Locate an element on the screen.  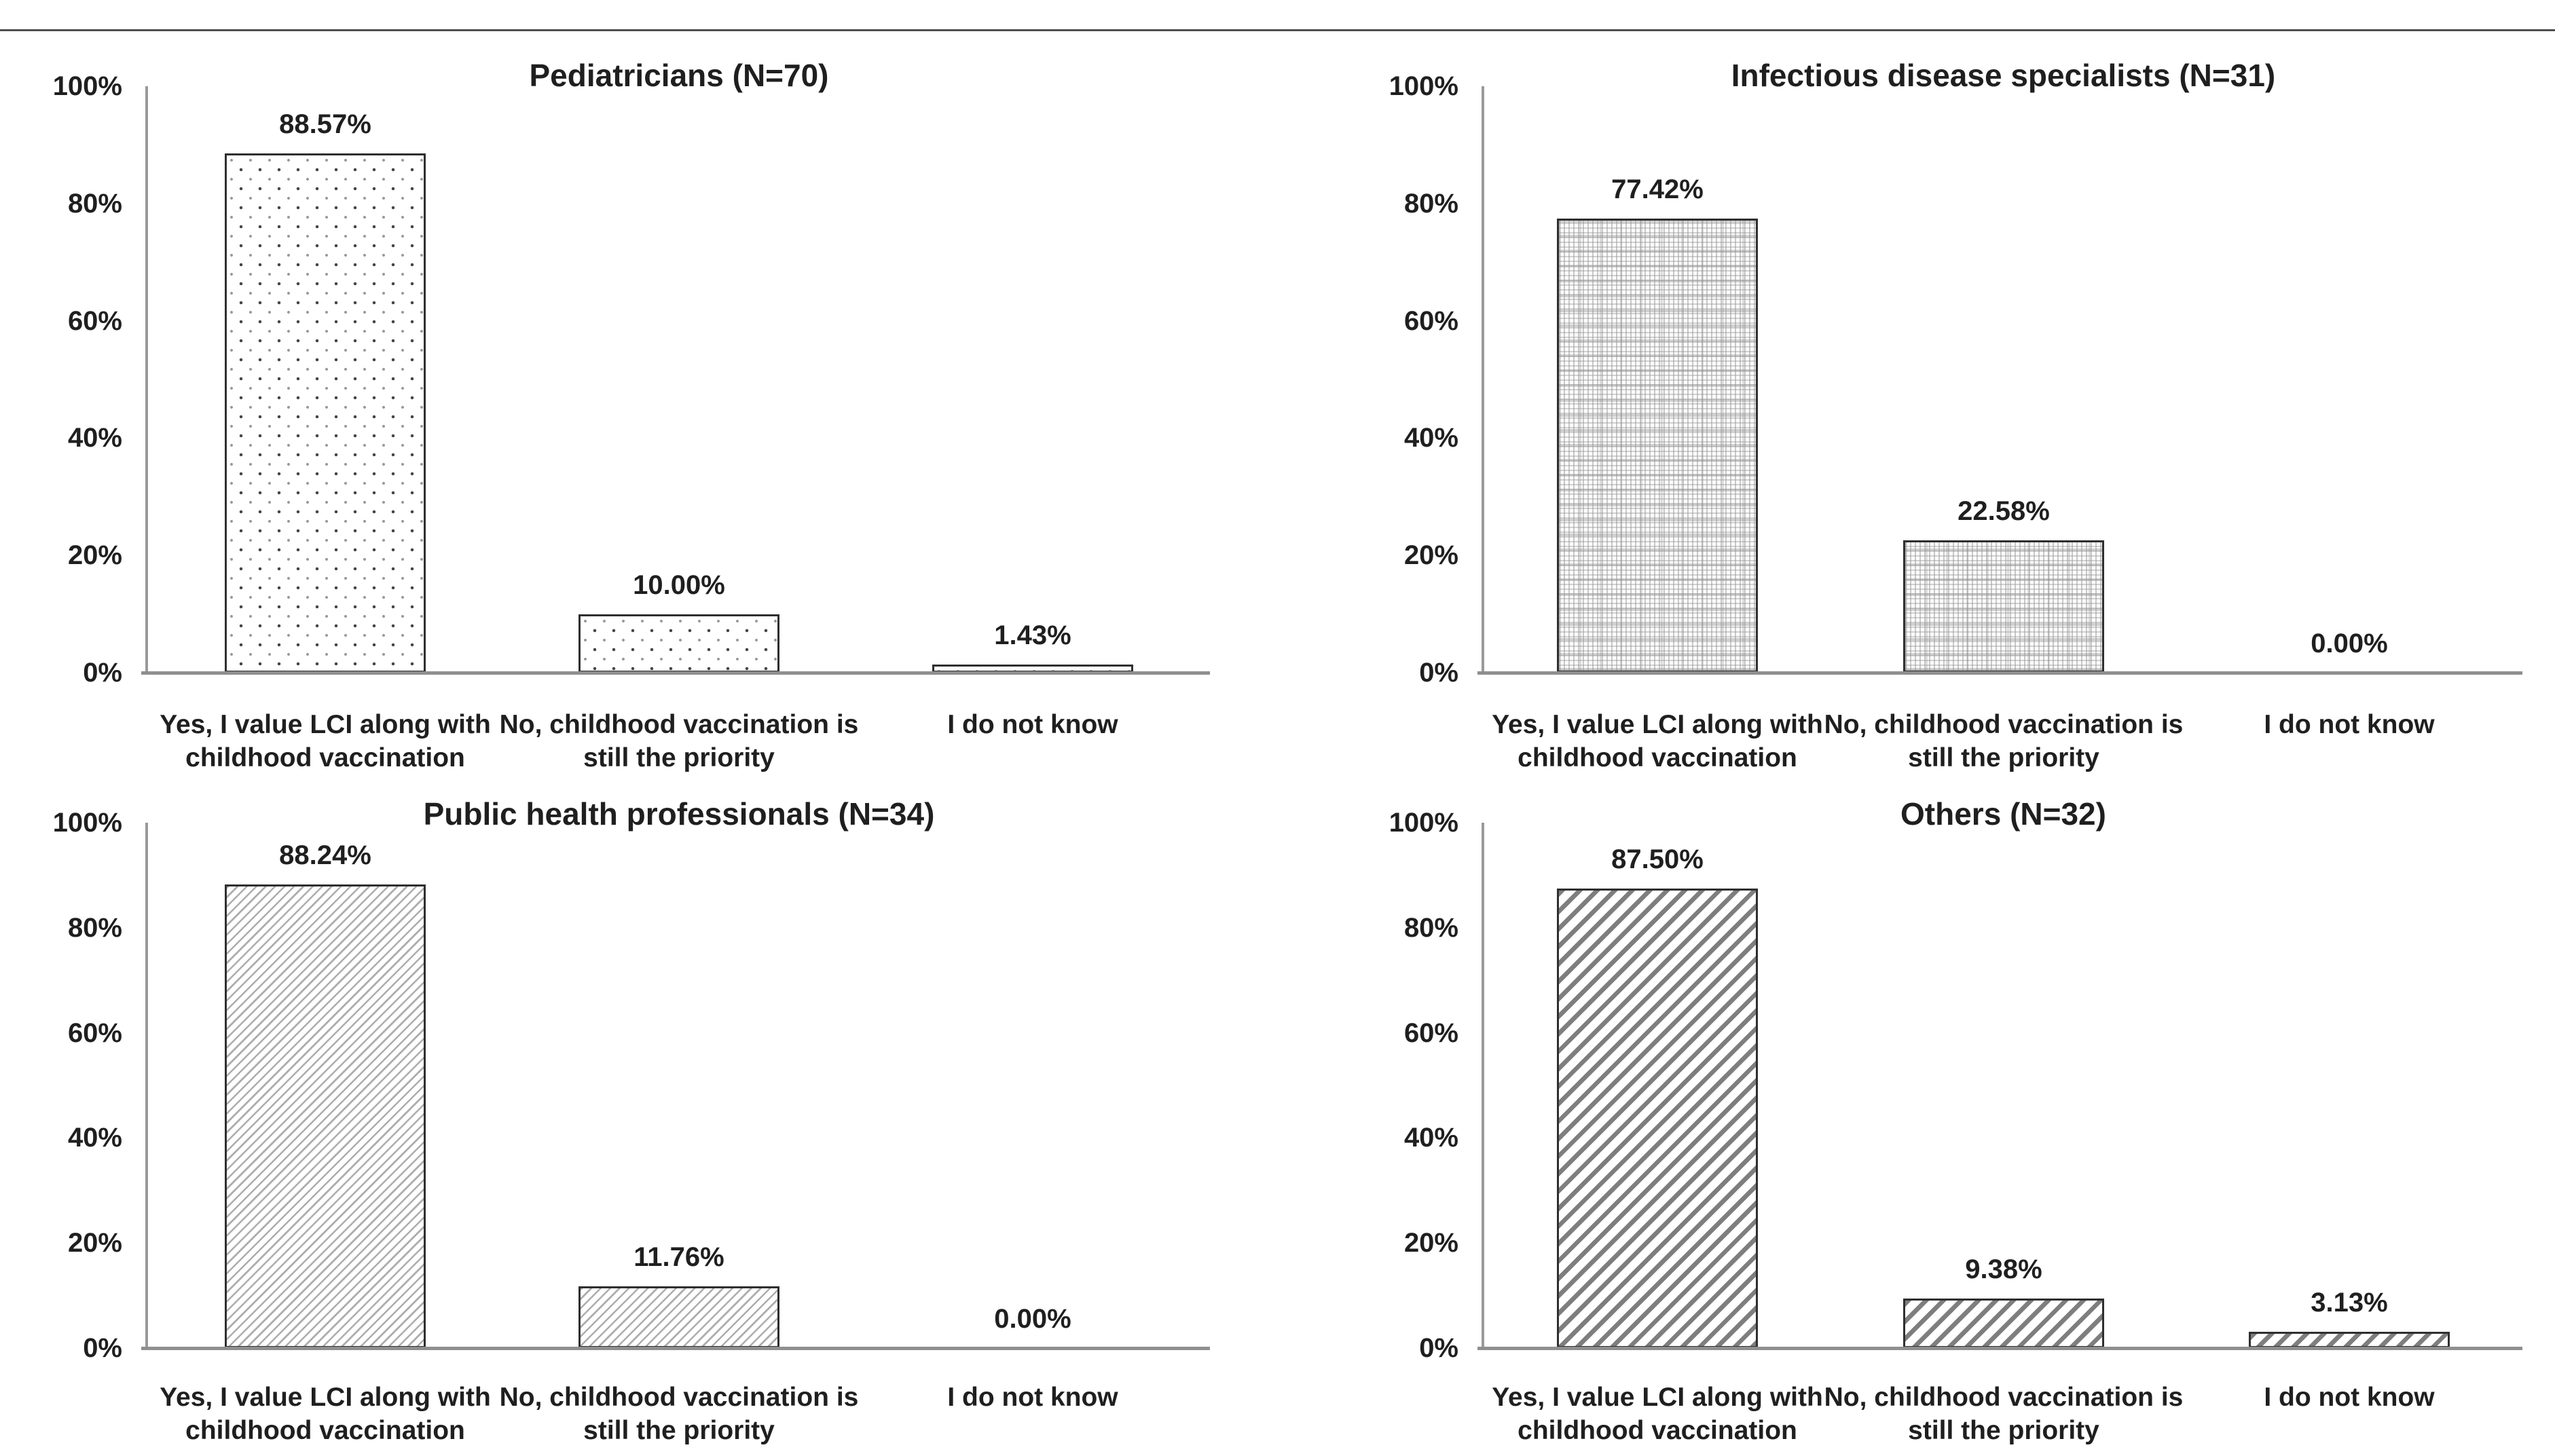
bar-value-label: 10.00% is located at coordinates (679, 585).